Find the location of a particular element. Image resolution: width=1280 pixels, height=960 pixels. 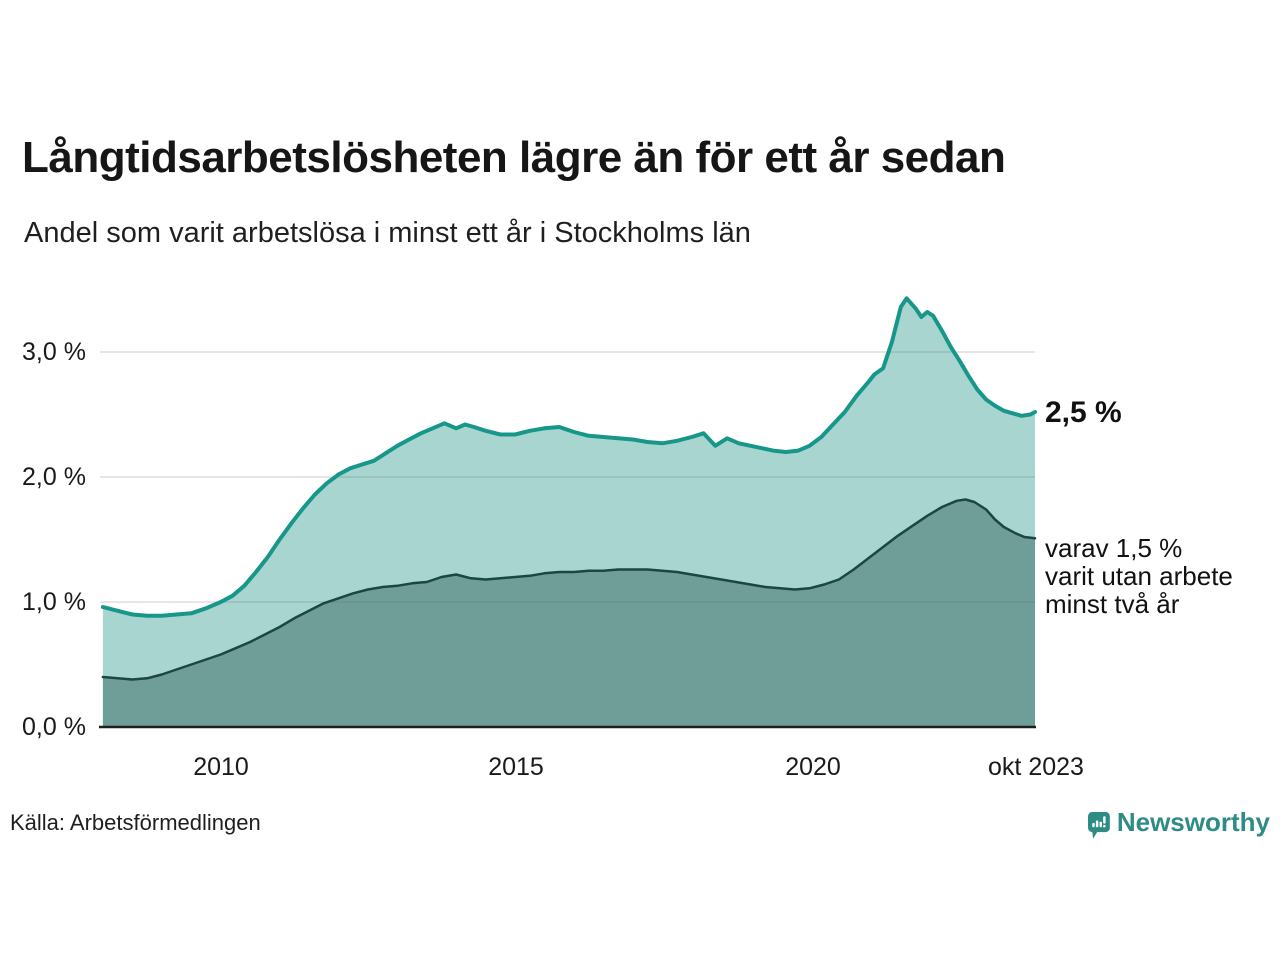

x-tick-label-2015: 2015 is located at coordinates (516, 767).